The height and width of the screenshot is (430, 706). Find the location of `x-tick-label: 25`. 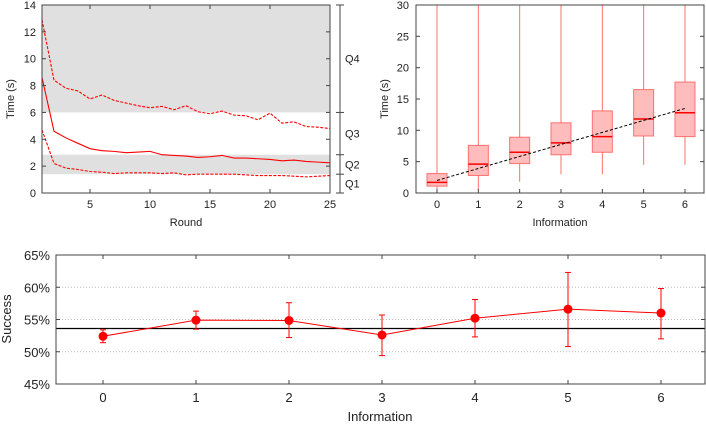

x-tick-label: 25 is located at coordinates (330, 205).